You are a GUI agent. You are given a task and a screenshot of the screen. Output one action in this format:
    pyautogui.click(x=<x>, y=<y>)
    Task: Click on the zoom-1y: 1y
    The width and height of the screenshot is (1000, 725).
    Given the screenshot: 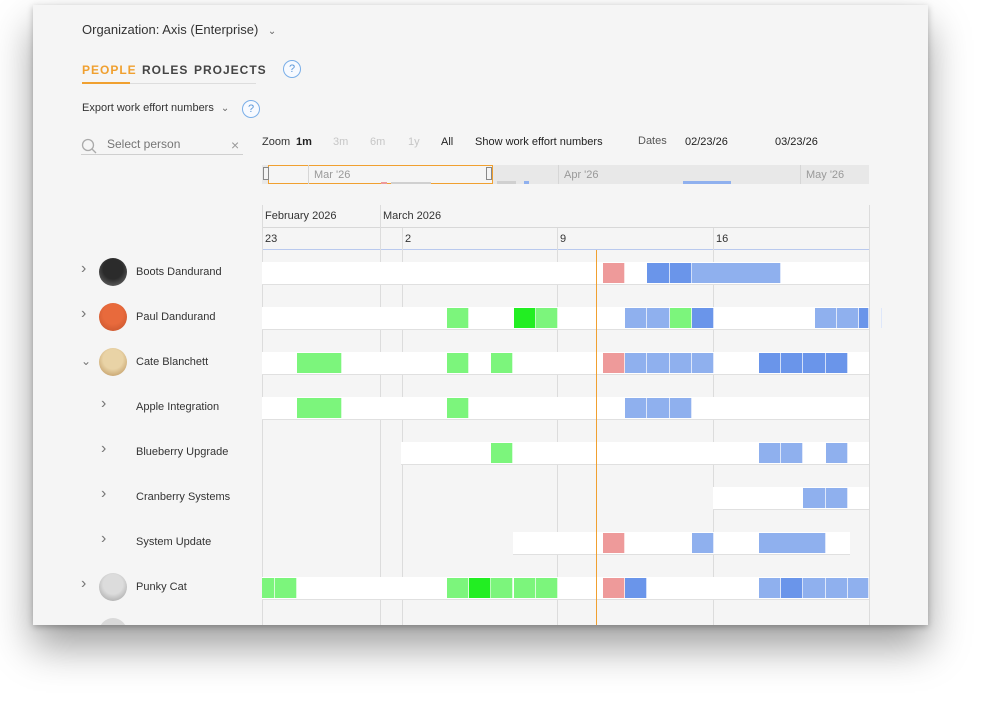 What is the action you would take?
    pyautogui.click(x=414, y=142)
    